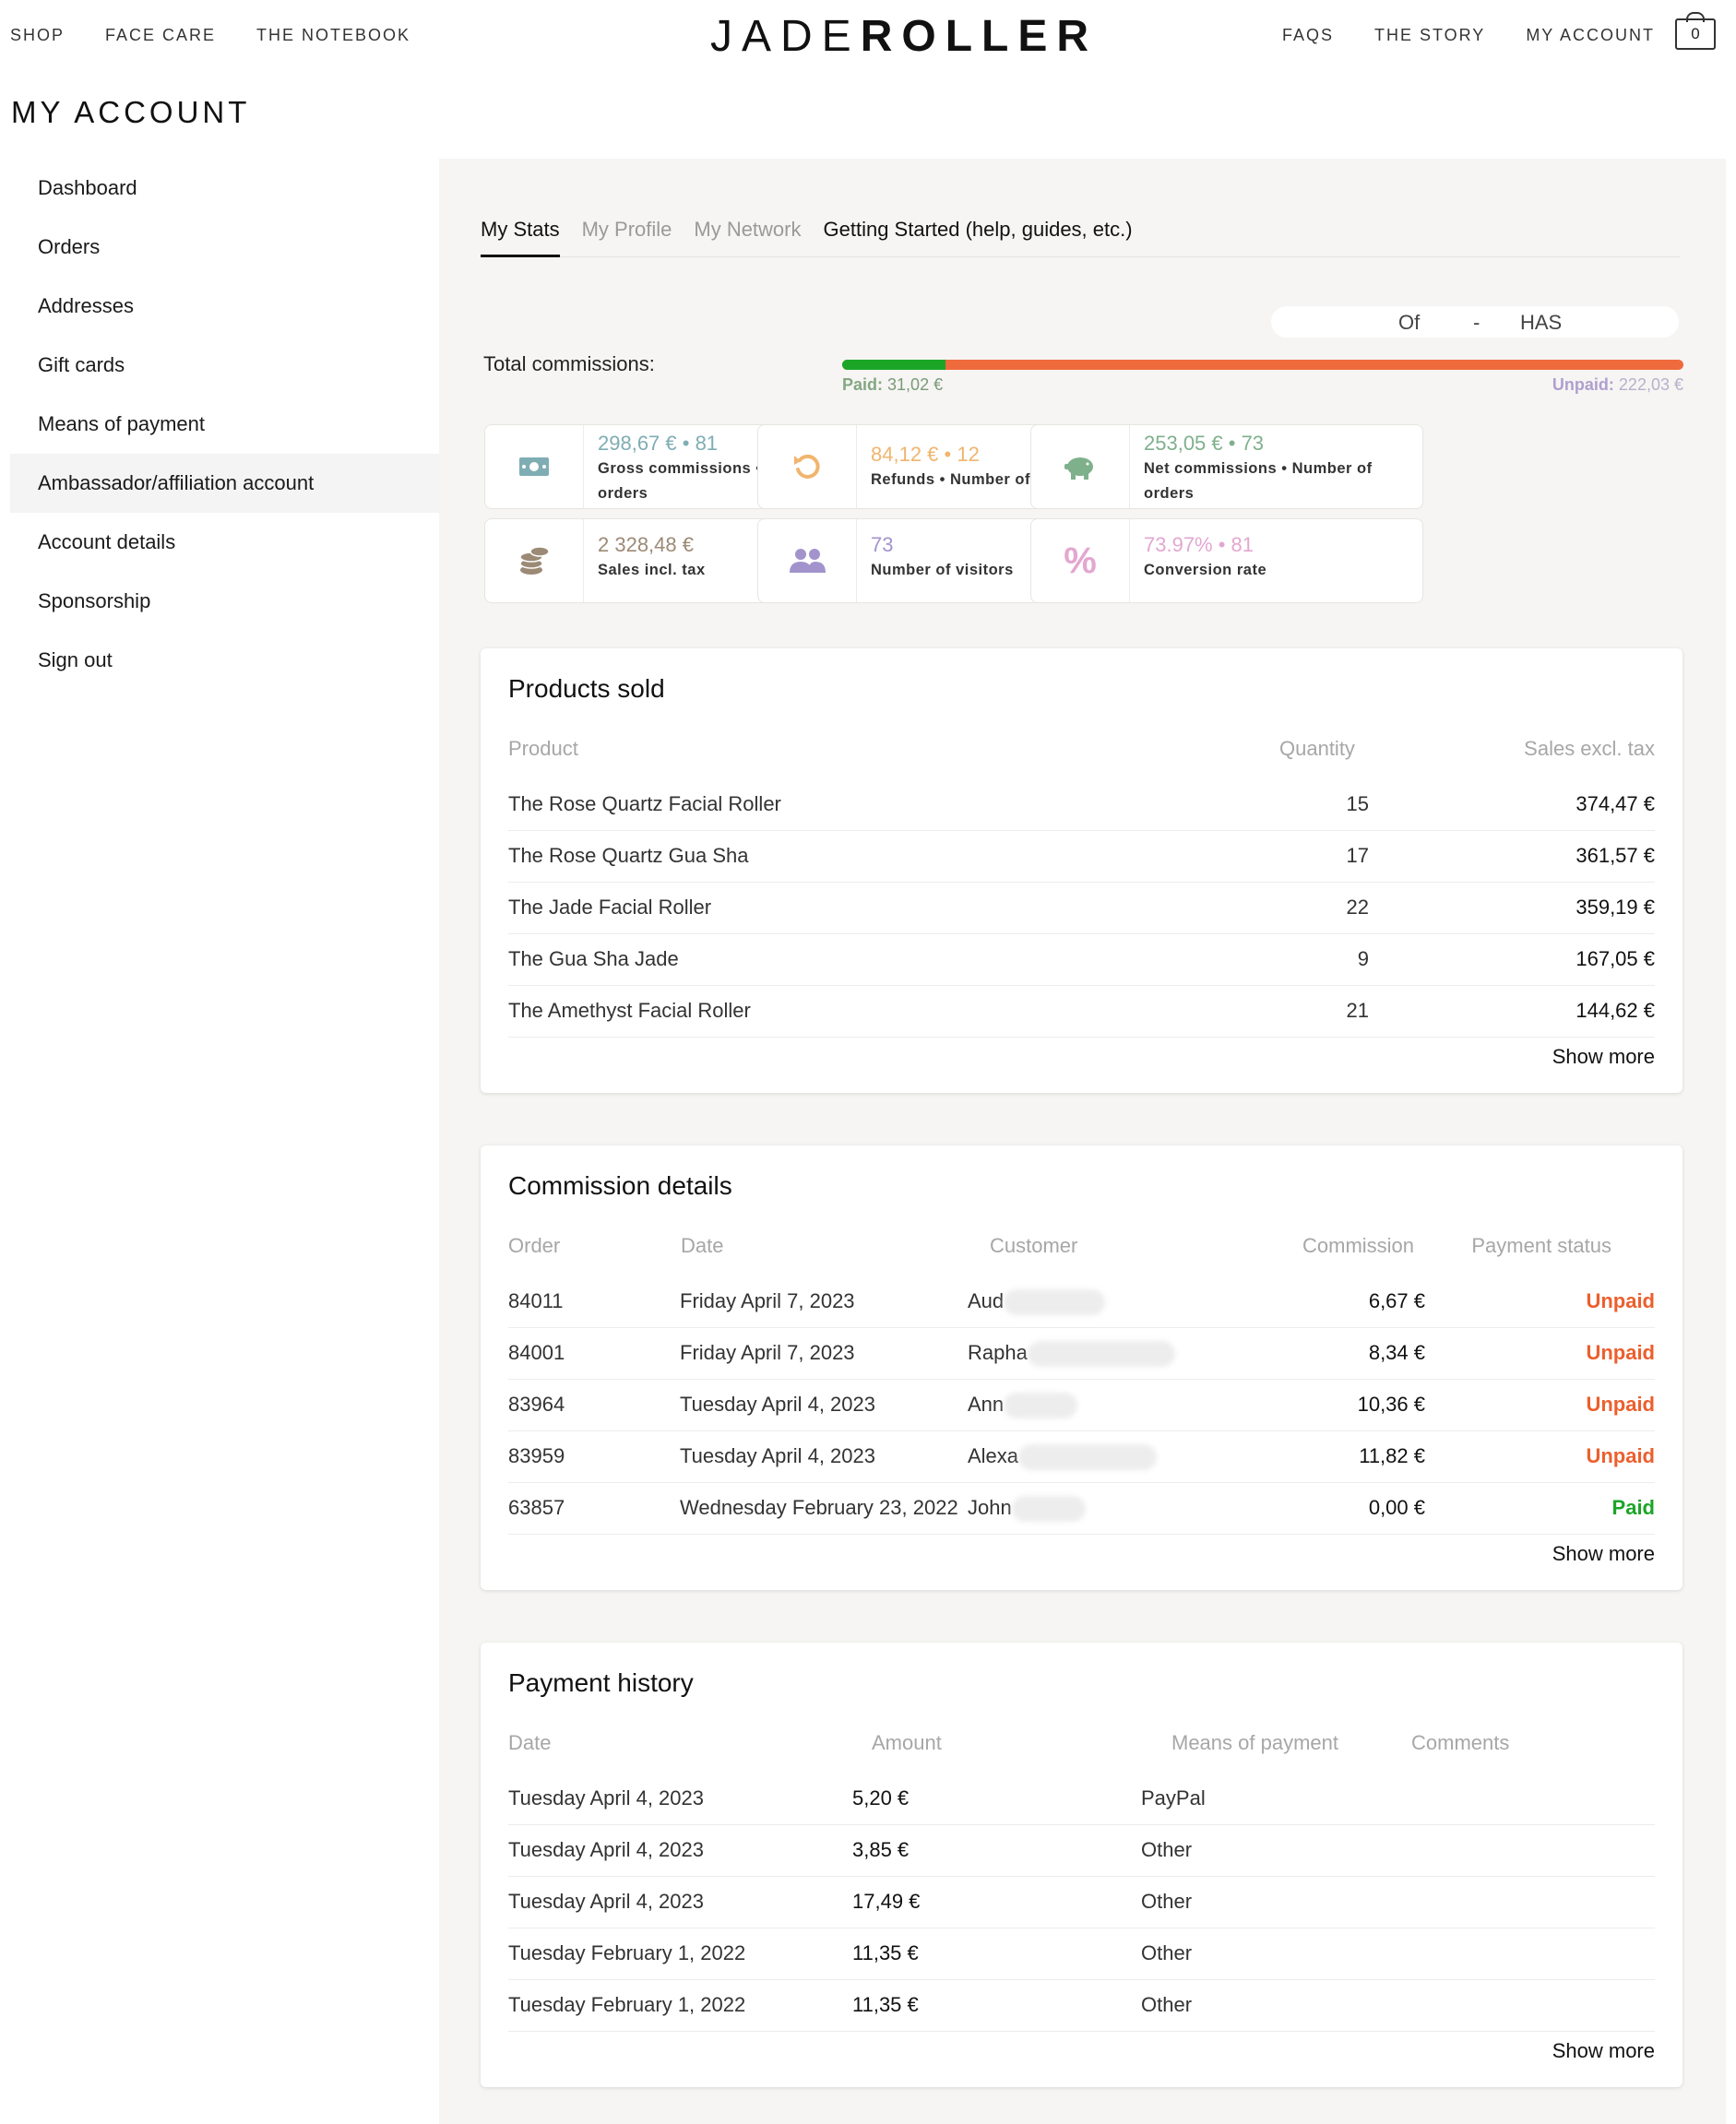 This screenshot has height=2124, width=1736. Describe the element at coordinates (1204, 443) in the screenshot. I see `stat-value: 253,05 € • 73` at that location.